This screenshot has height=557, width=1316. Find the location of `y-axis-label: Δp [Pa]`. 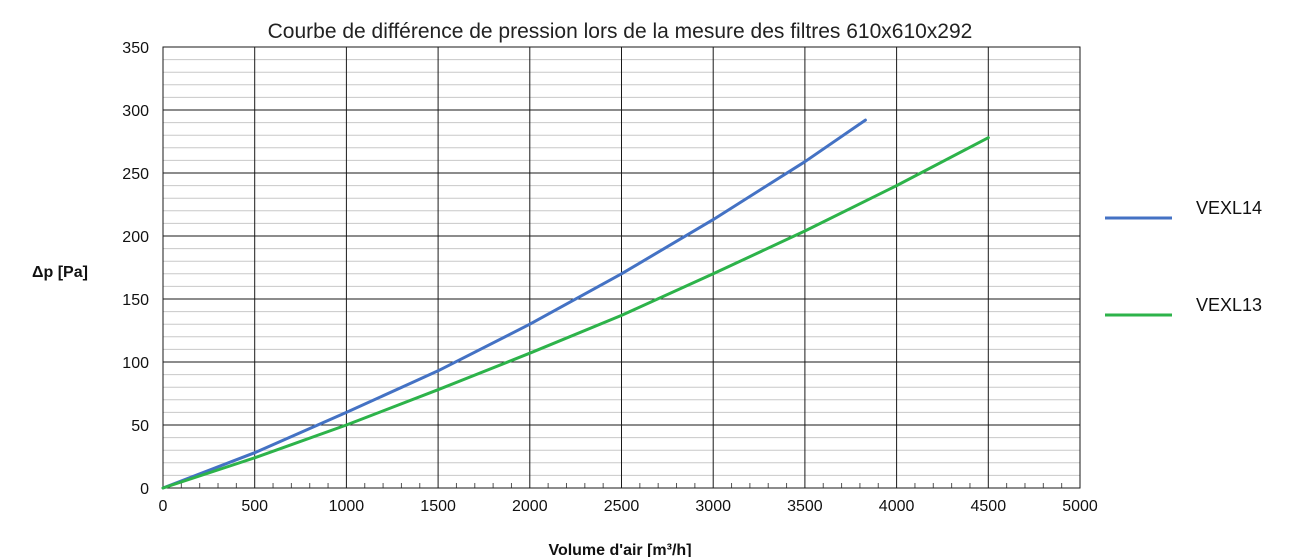

y-axis-label: Δp [Pa] is located at coordinates (60, 272).